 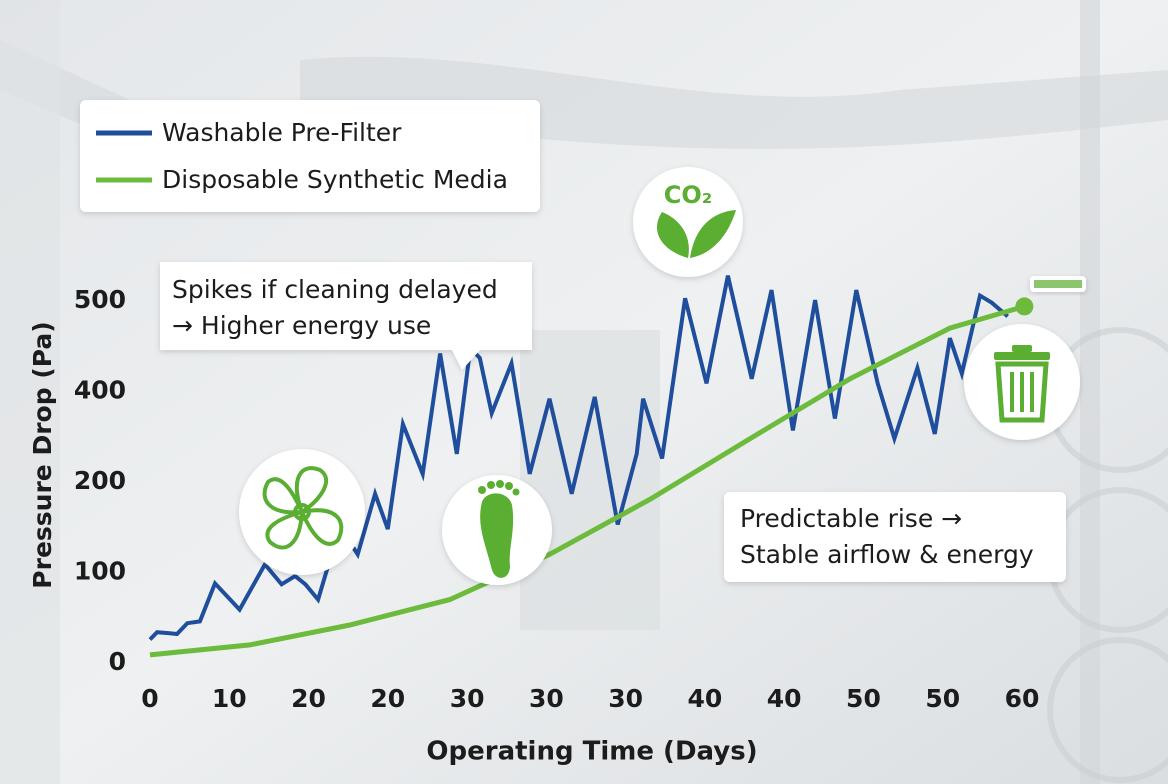 What do you see at coordinates (301, 325) in the screenshot?
I see `annotation-text: → Higher energy use` at bounding box center [301, 325].